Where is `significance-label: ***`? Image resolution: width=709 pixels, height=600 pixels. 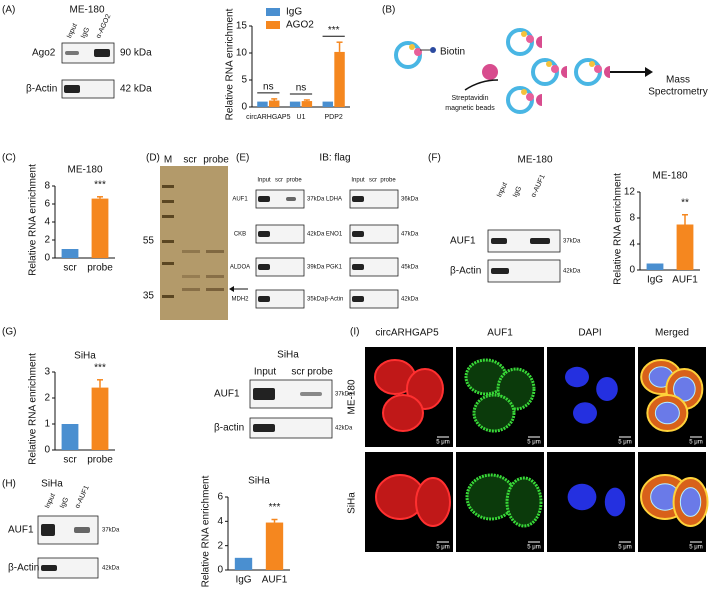
significance-label: *** is located at coordinates (275, 507).